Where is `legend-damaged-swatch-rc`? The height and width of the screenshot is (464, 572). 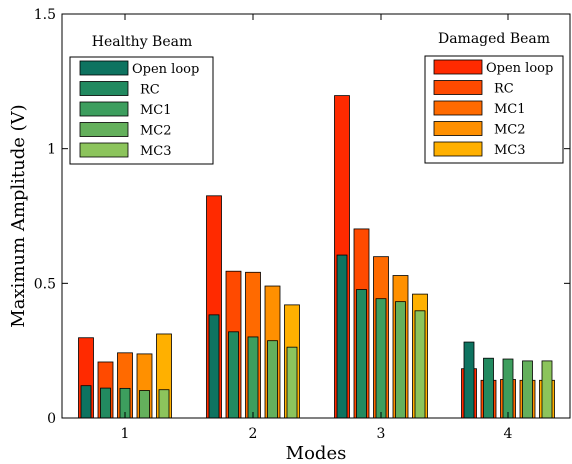
legend-damaged-swatch-rc is located at coordinates (458, 87).